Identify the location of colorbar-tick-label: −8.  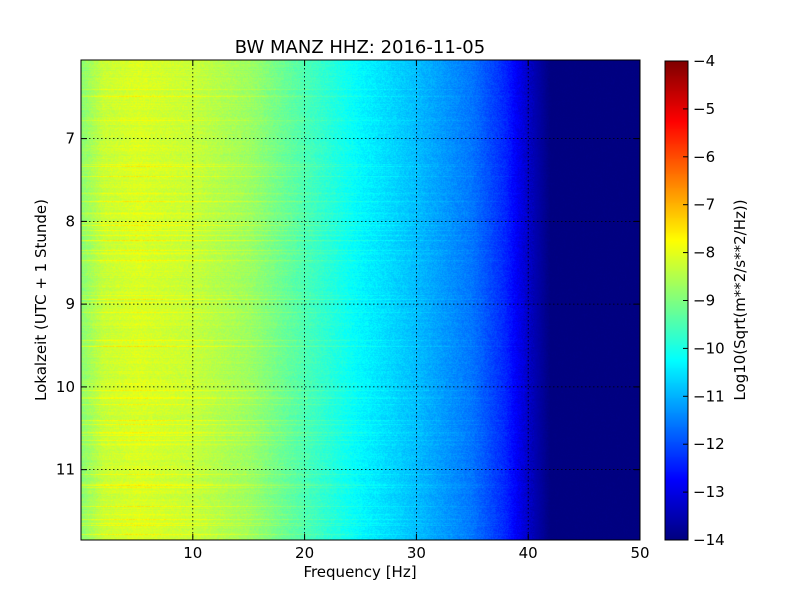
(704, 253).